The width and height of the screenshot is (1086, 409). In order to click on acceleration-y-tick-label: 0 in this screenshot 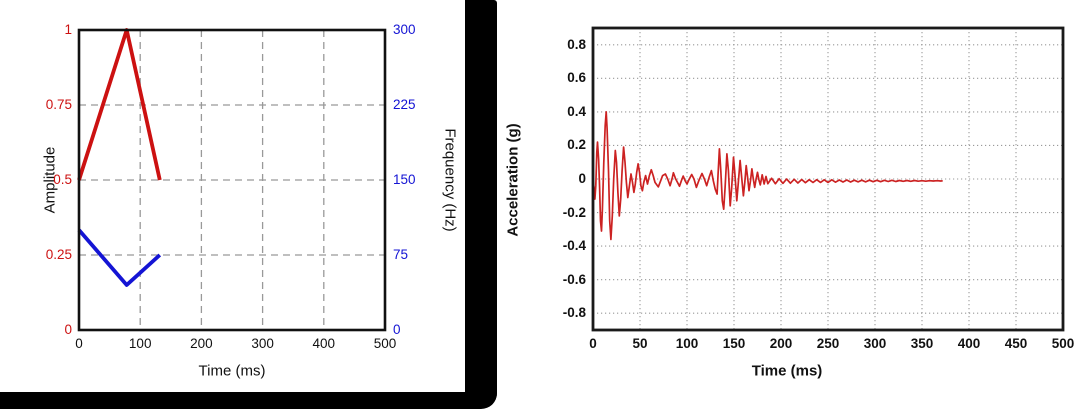, I will do `click(582, 178)`.